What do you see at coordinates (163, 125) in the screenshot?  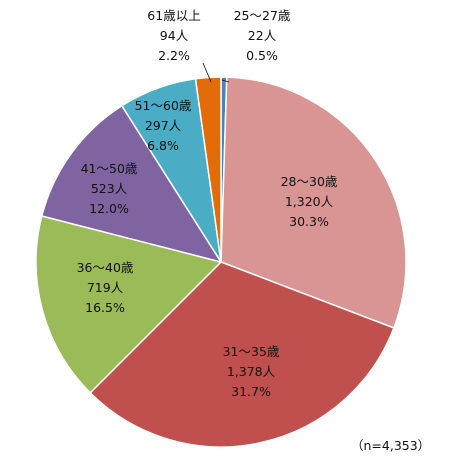 I see `slice-label: 51～60歳 297人 6.8%` at bounding box center [163, 125].